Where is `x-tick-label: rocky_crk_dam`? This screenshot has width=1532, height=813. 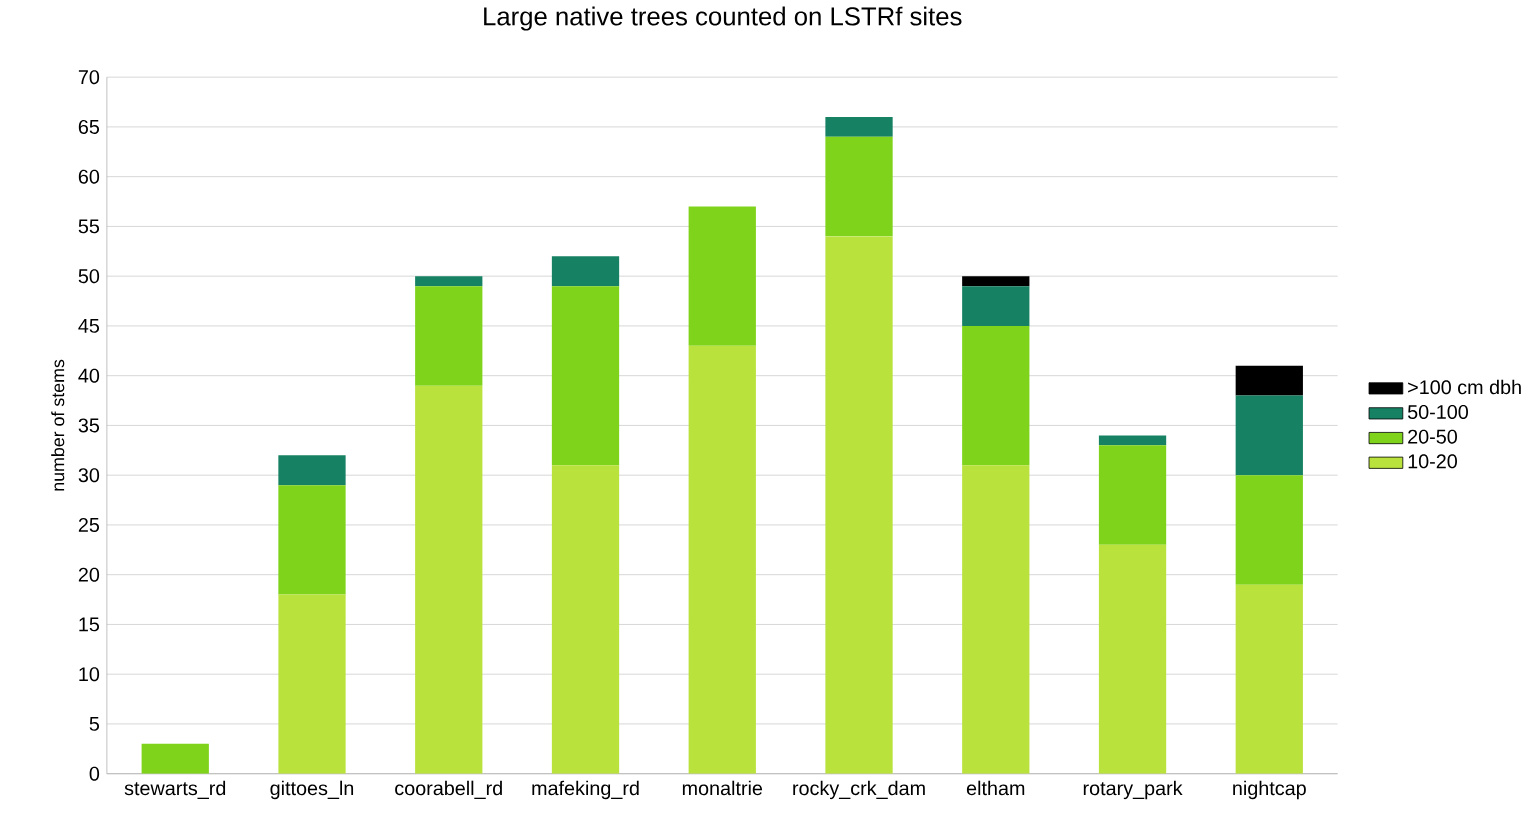 x-tick-label: rocky_crk_dam is located at coordinates (859, 789).